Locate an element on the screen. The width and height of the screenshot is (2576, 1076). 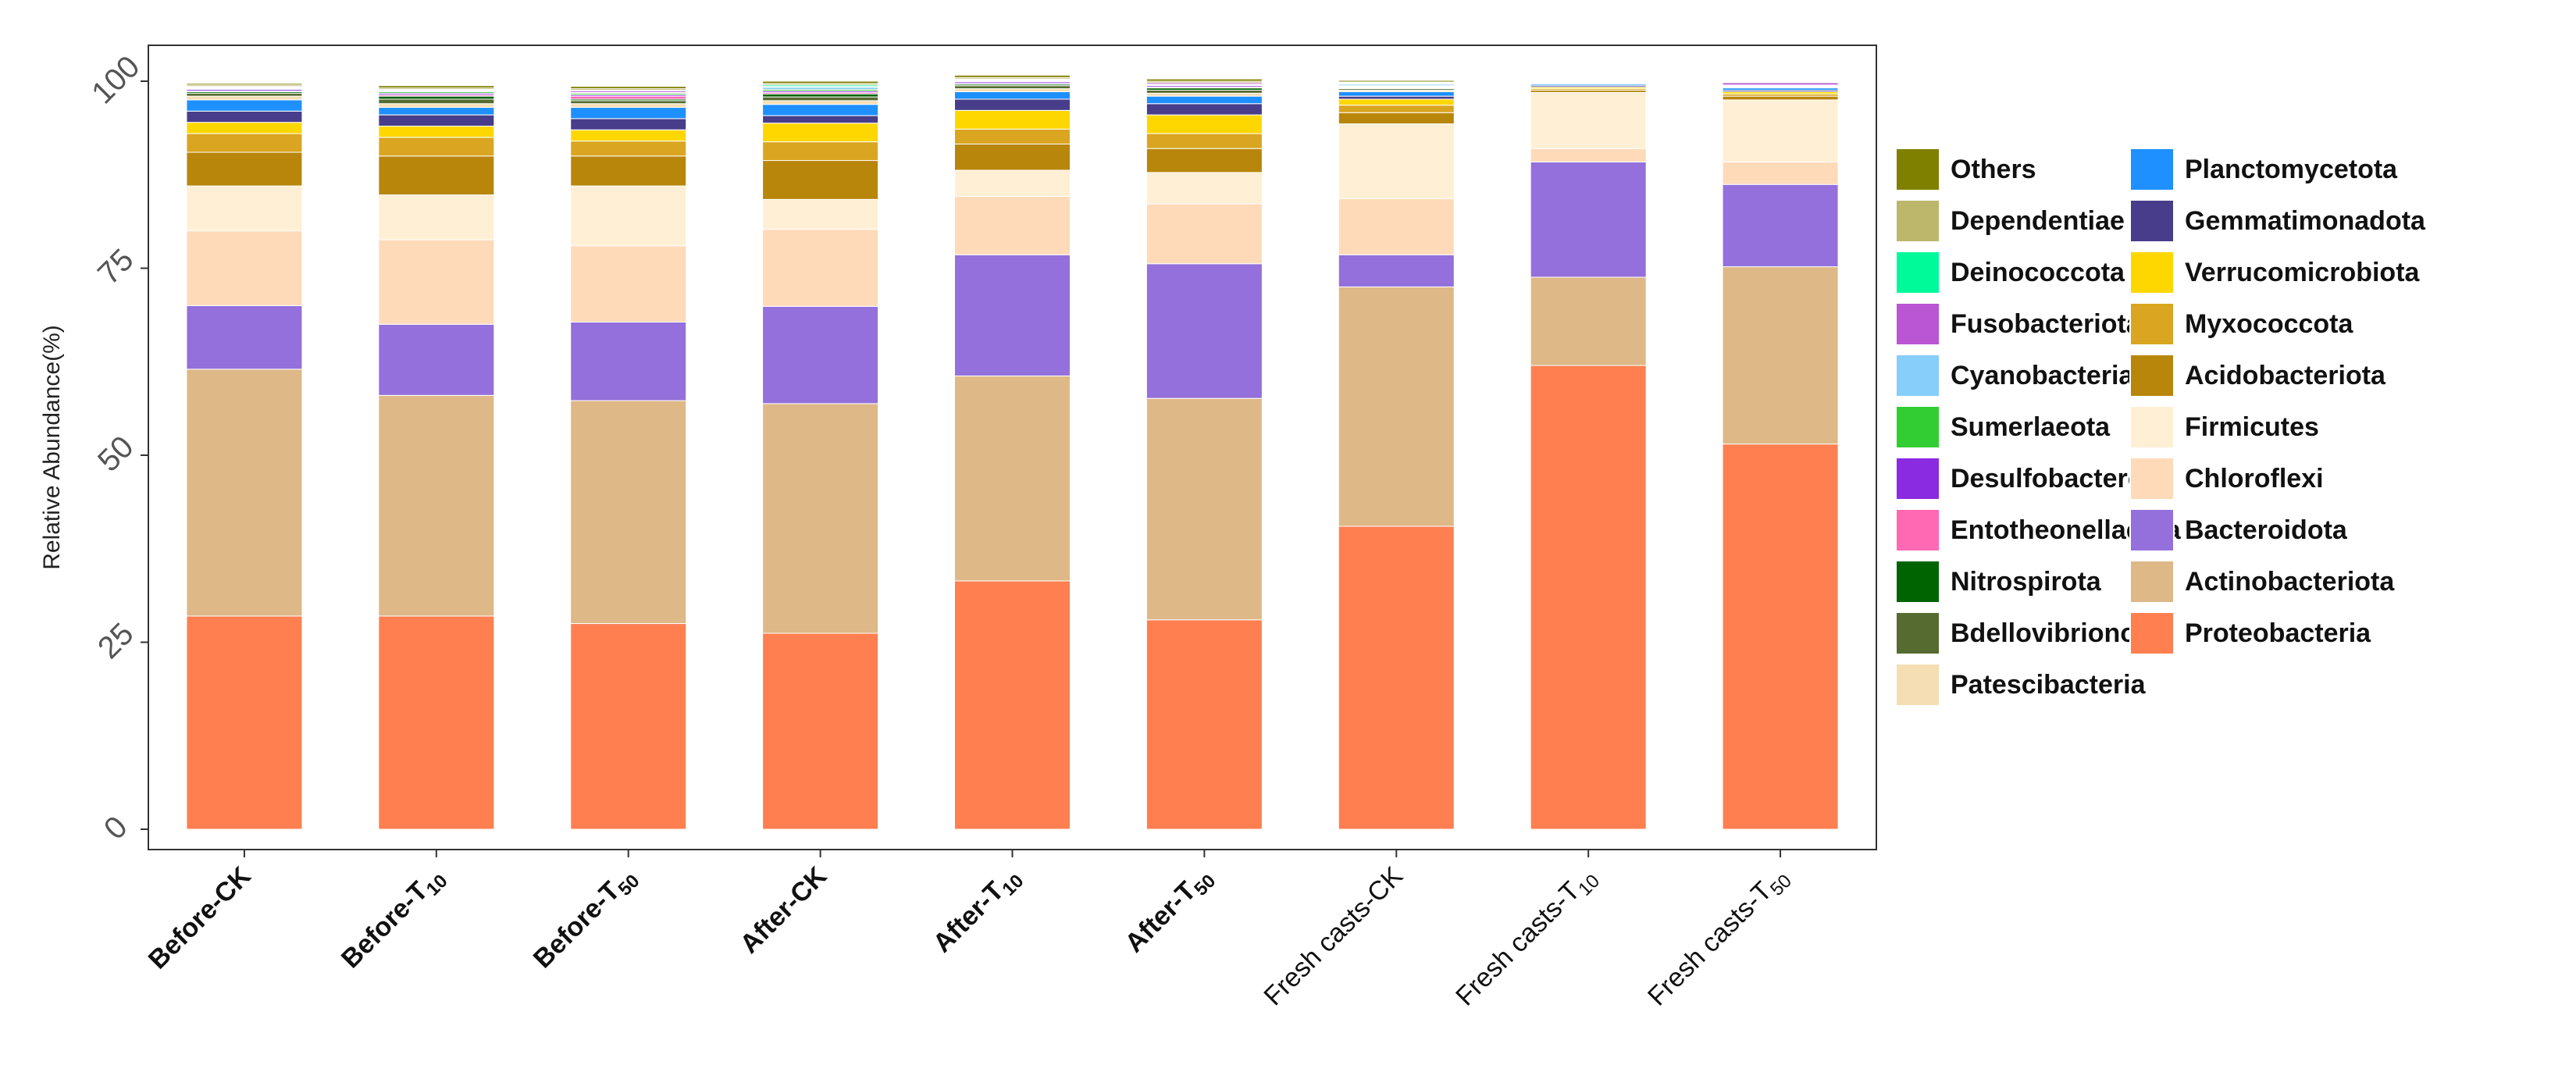
legend-key-chloroflexi is located at coordinates (2152, 479).